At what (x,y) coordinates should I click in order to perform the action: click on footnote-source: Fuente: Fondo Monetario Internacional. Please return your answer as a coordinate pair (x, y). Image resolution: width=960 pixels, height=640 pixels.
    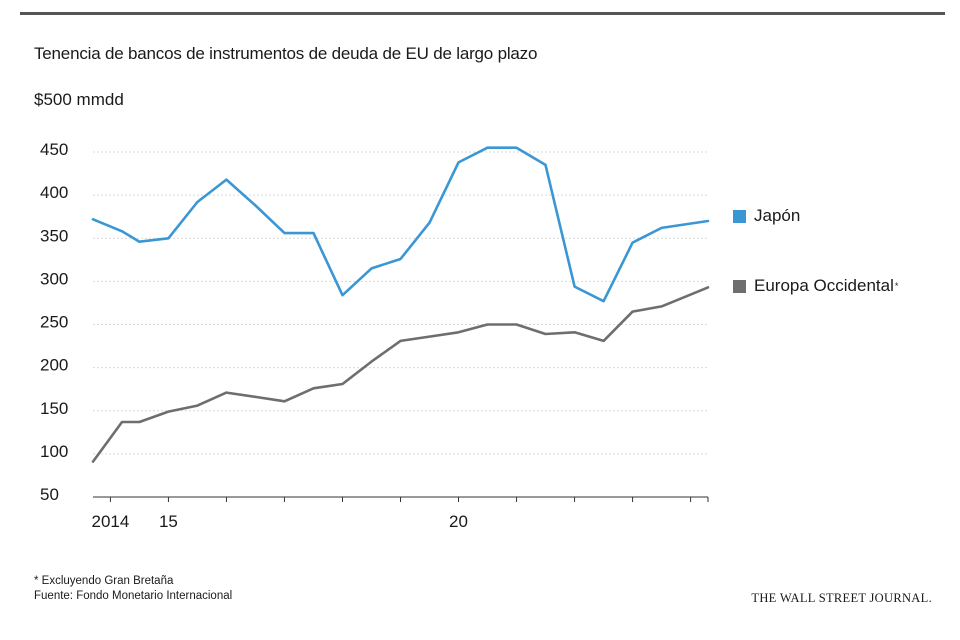
    Looking at the image, I should click on (133, 596).